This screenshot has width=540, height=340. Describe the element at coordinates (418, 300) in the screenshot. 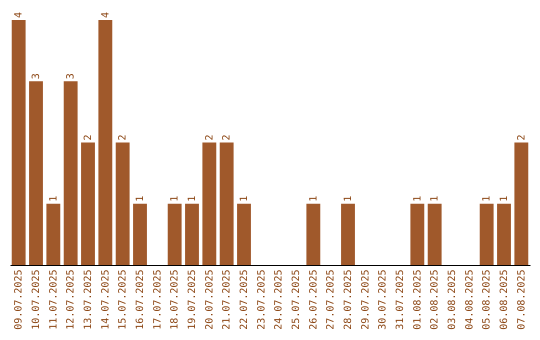

I see `x-tick-label: 01.08.2025` at that location.